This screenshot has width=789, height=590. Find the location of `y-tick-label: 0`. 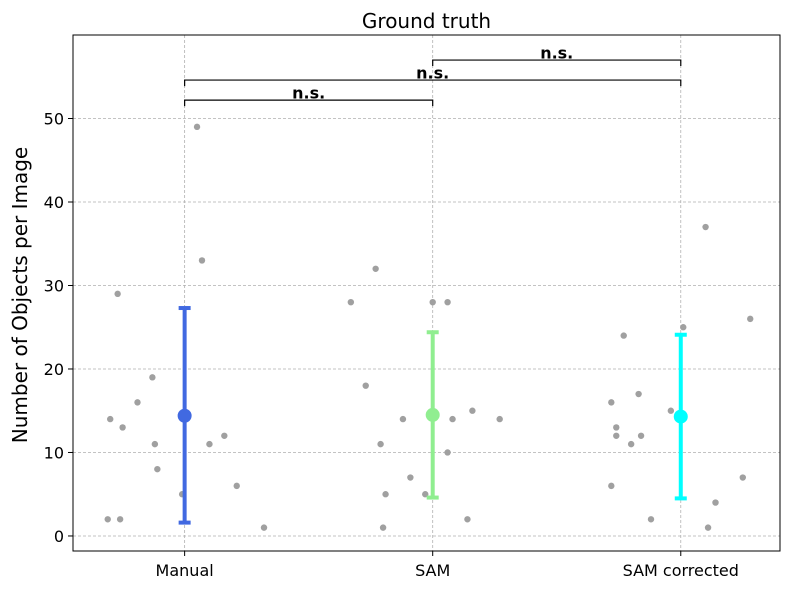

y-tick-label: 0 is located at coordinates (59, 536).